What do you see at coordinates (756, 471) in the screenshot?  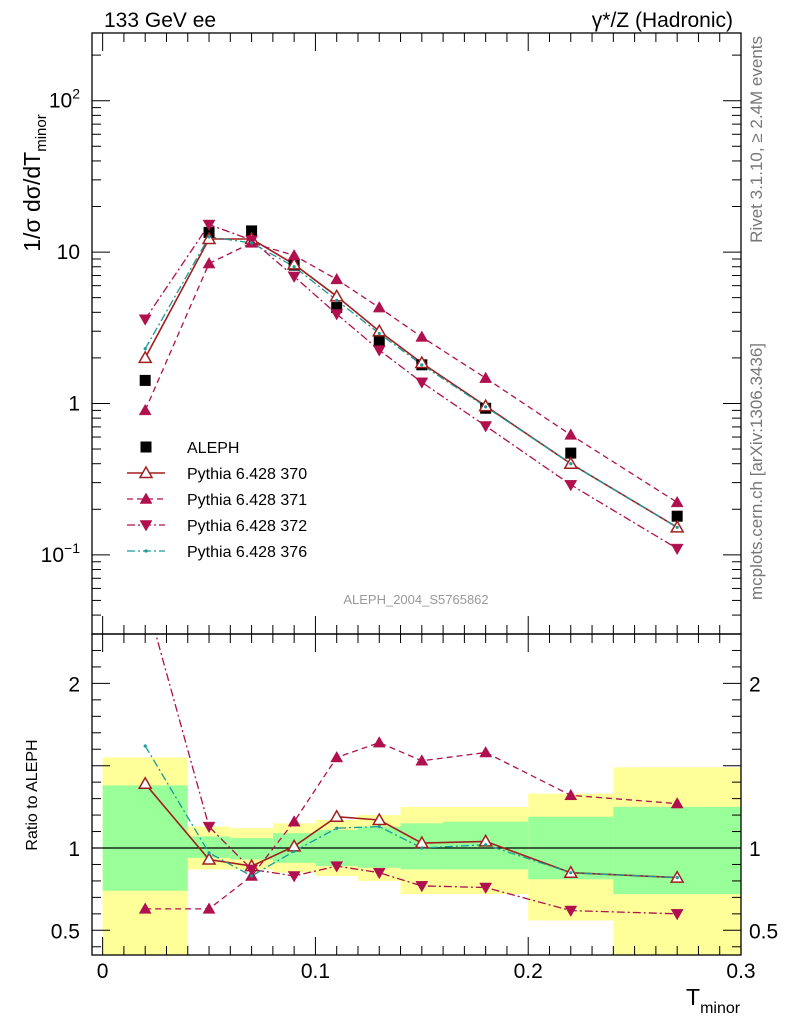 I see `mcplots-label: mcplots.cern.ch [arXiv:1306.3436]` at bounding box center [756, 471].